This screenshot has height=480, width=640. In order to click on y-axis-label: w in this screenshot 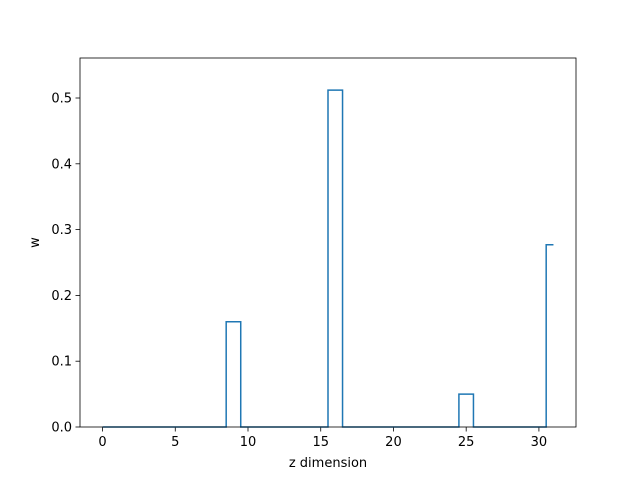, I will do `click(35, 242)`.